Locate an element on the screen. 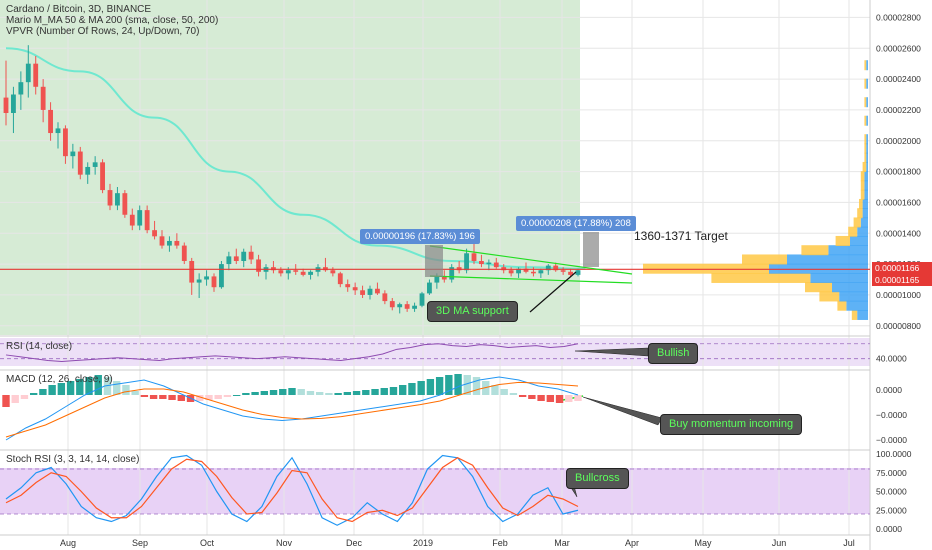  y-tick-label: 0.00002600 is located at coordinates (898, 48).